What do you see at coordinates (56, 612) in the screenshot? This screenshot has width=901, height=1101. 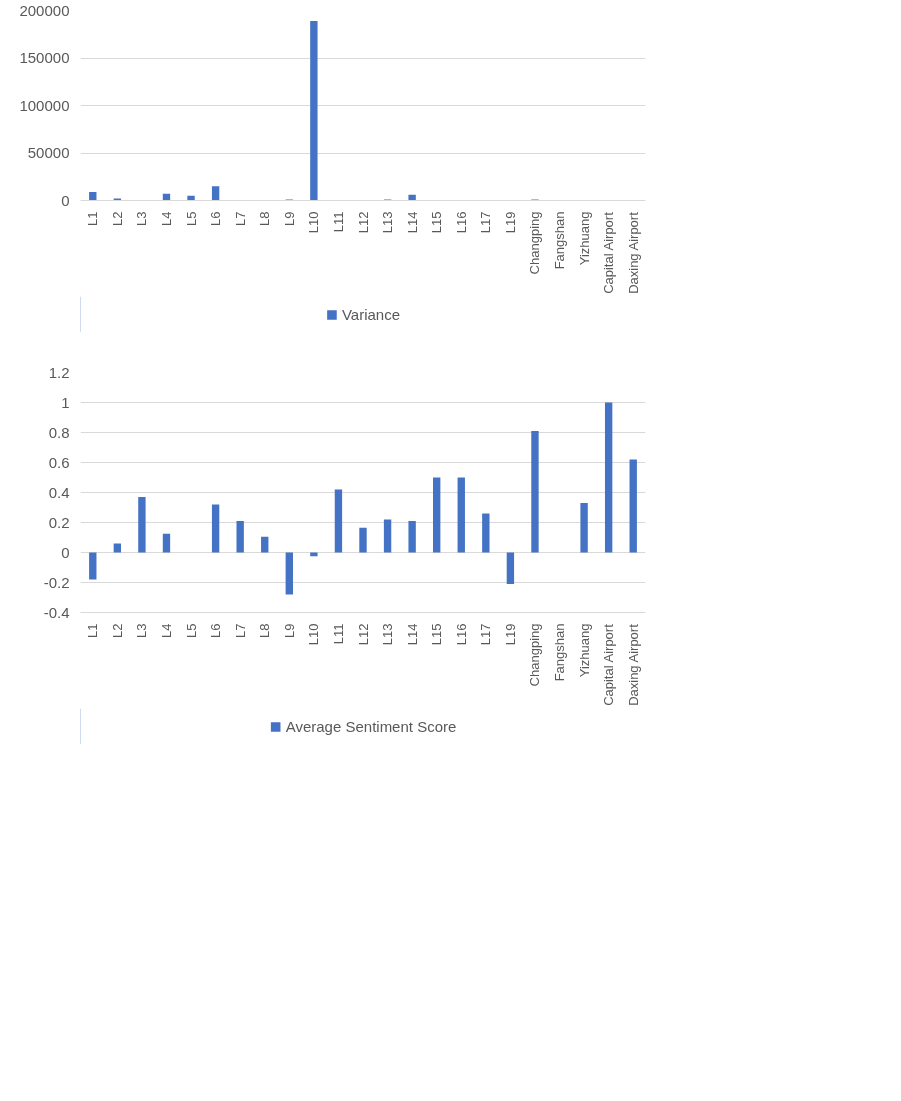 I see `y-tick-label: -0.4` at bounding box center [56, 612].